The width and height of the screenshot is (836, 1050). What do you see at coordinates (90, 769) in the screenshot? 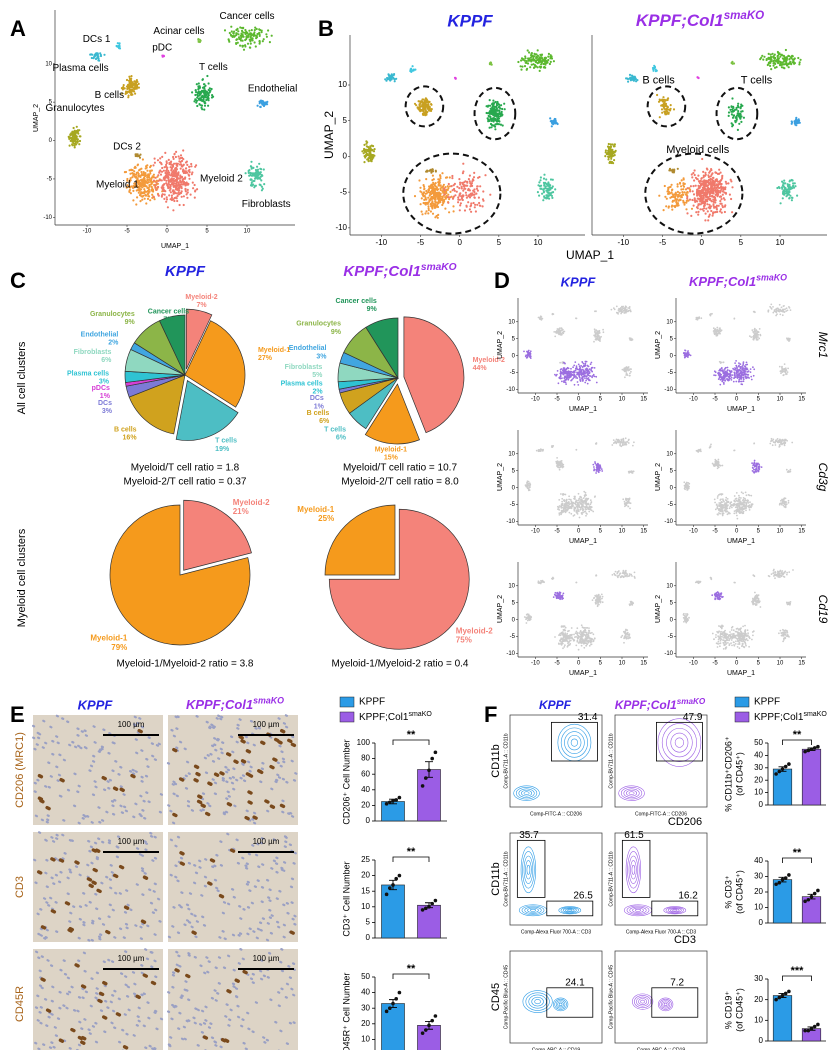
I see `ihc-stain` at bounding box center [90, 769].